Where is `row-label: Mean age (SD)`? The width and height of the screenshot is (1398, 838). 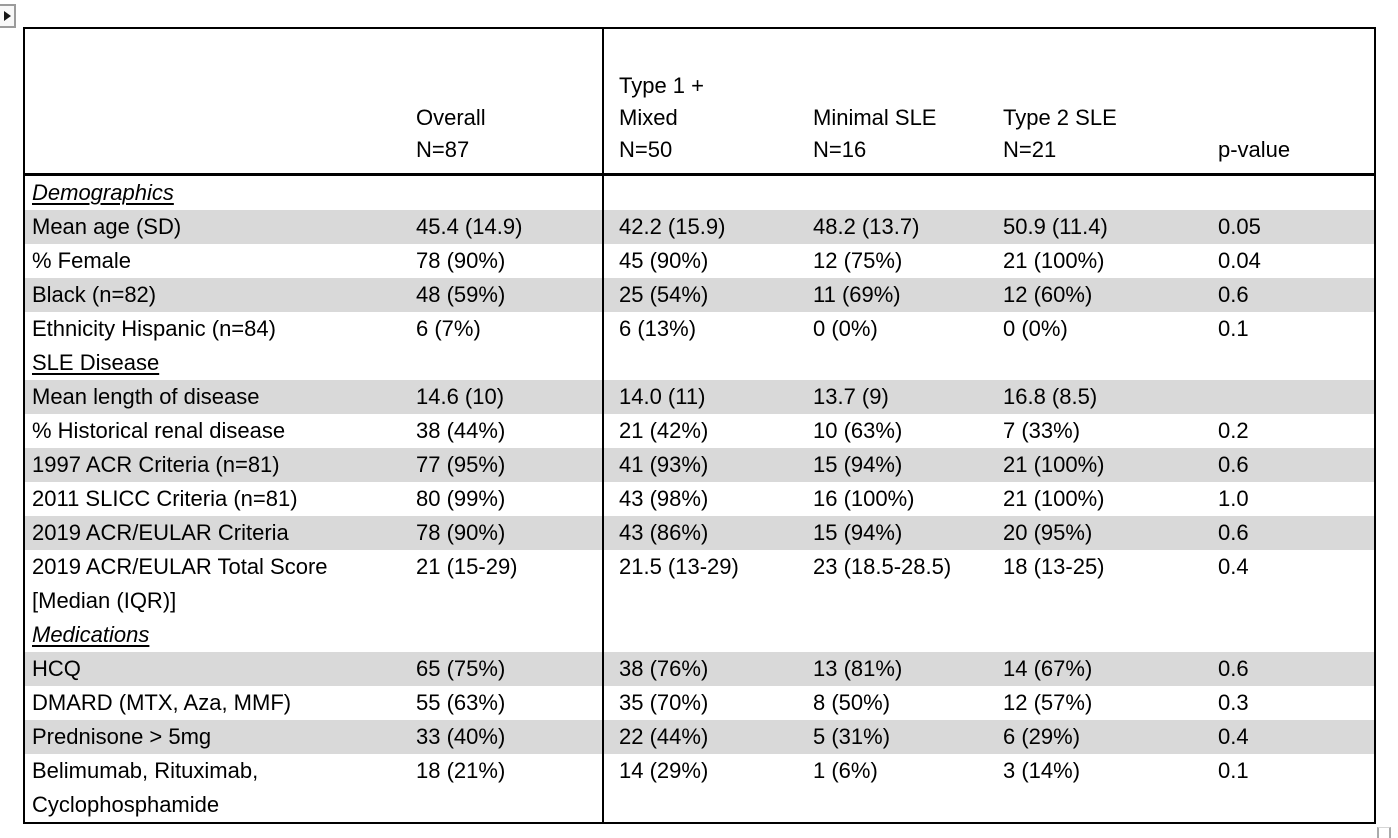
row-label: Mean age (SD) is located at coordinates (107, 226).